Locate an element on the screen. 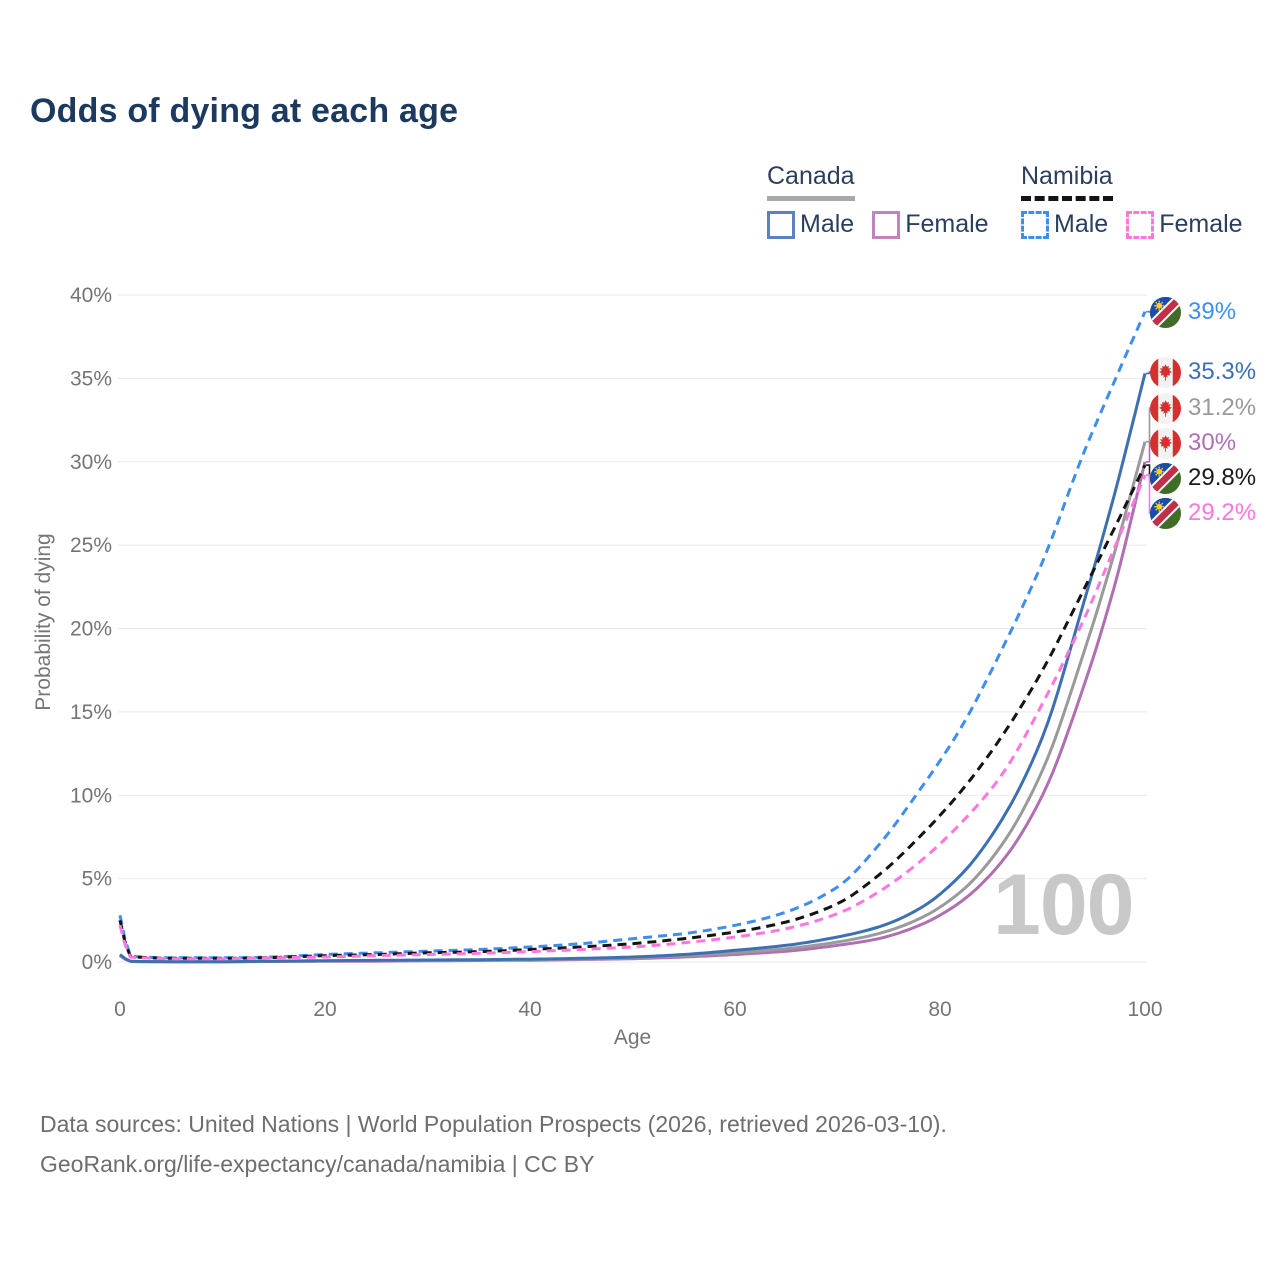  end-label-value: 30% is located at coordinates (1212, 442).